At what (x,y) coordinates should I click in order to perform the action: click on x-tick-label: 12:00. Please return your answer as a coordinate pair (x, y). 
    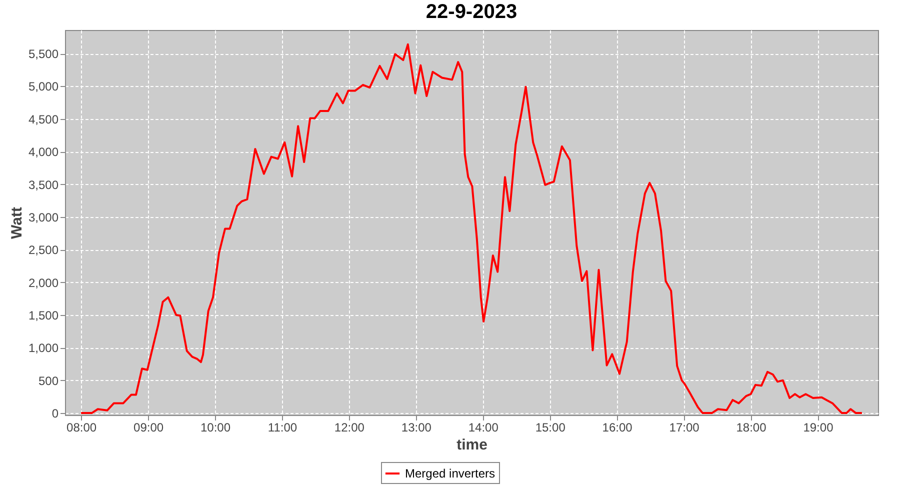
    Looking at the image, I should click on (349, 427).